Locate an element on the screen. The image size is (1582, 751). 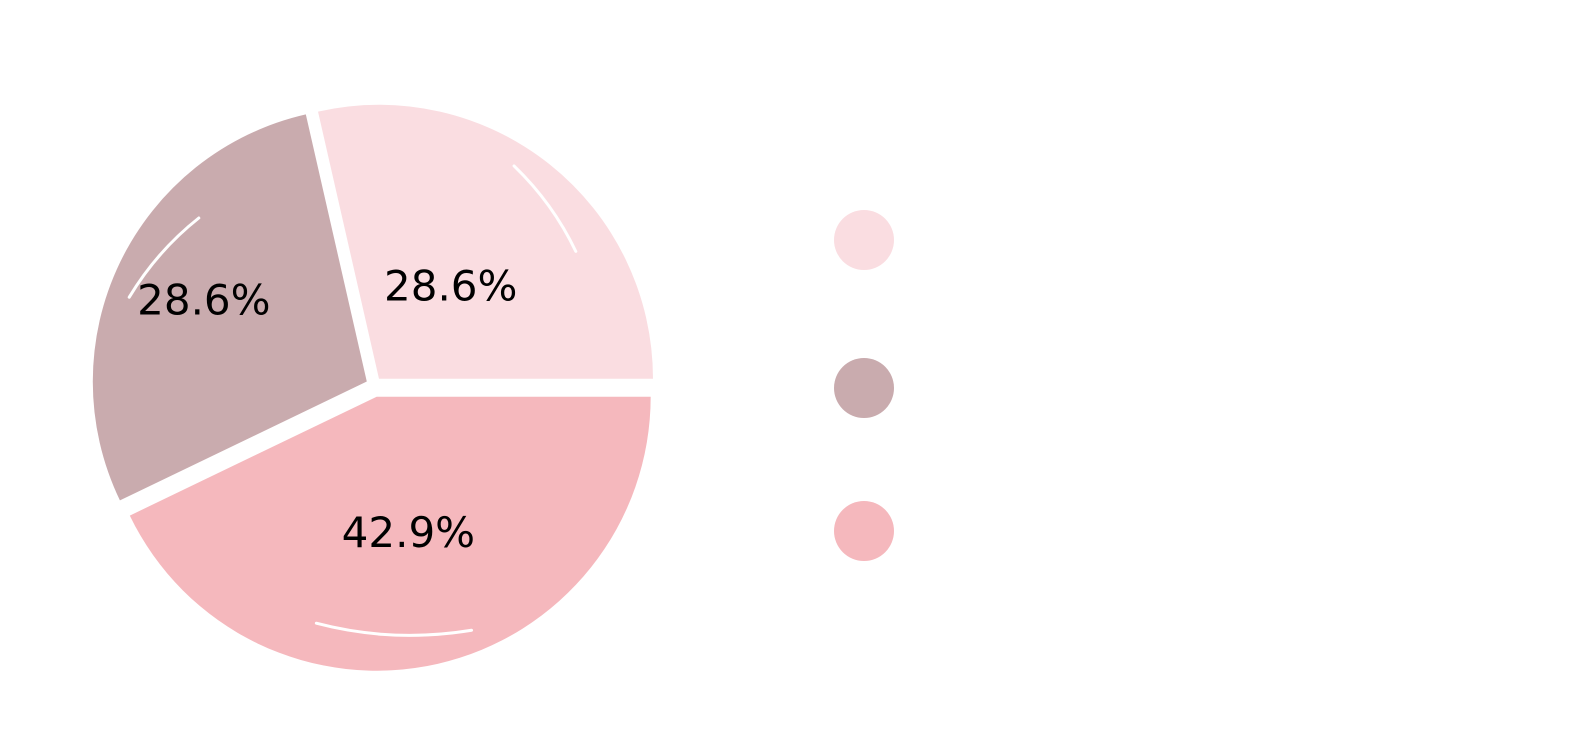
slice-label-1: 28.6% is located at coordinates (450, 285).